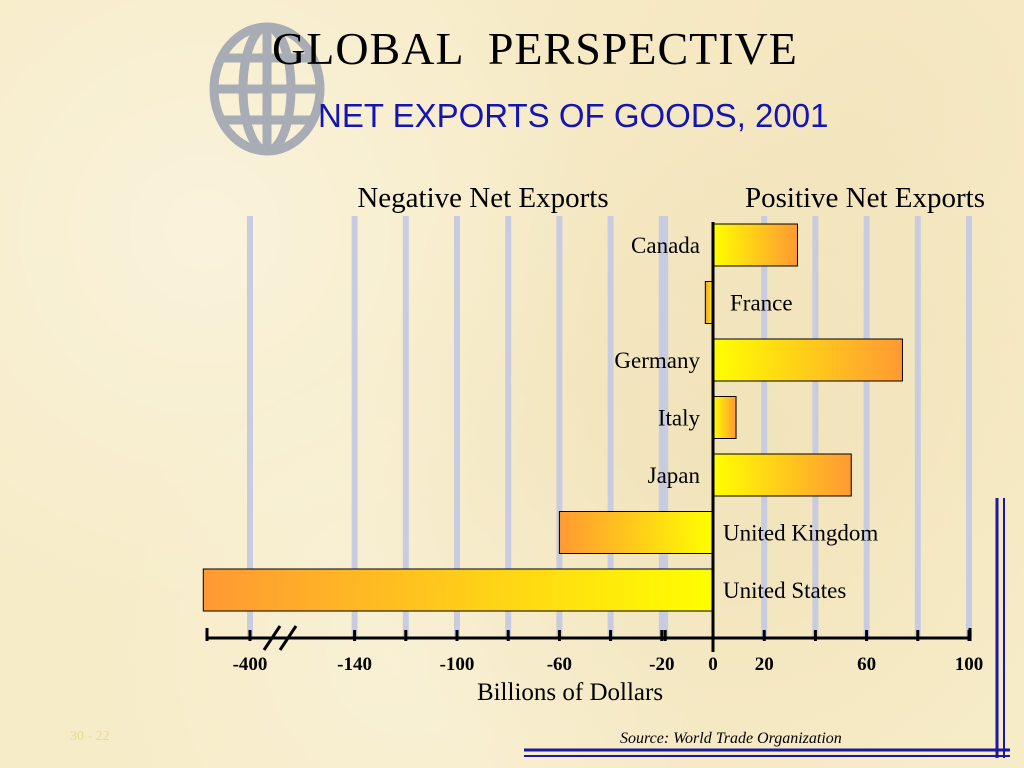 The image size is (1024, 768). I want to click on page-subtitle: NET EXPORTS OF GOODS, 2001, so click(573, 115).